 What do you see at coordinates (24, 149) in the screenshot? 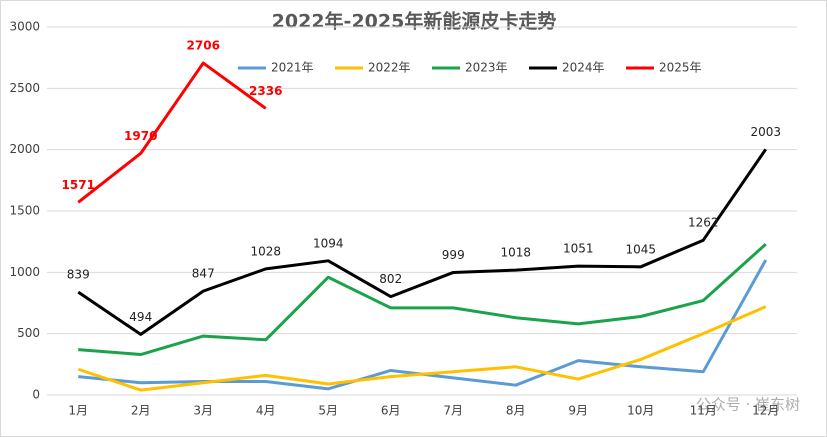
I see `y-tick-label: 2000` at bounding box center [24, 149].